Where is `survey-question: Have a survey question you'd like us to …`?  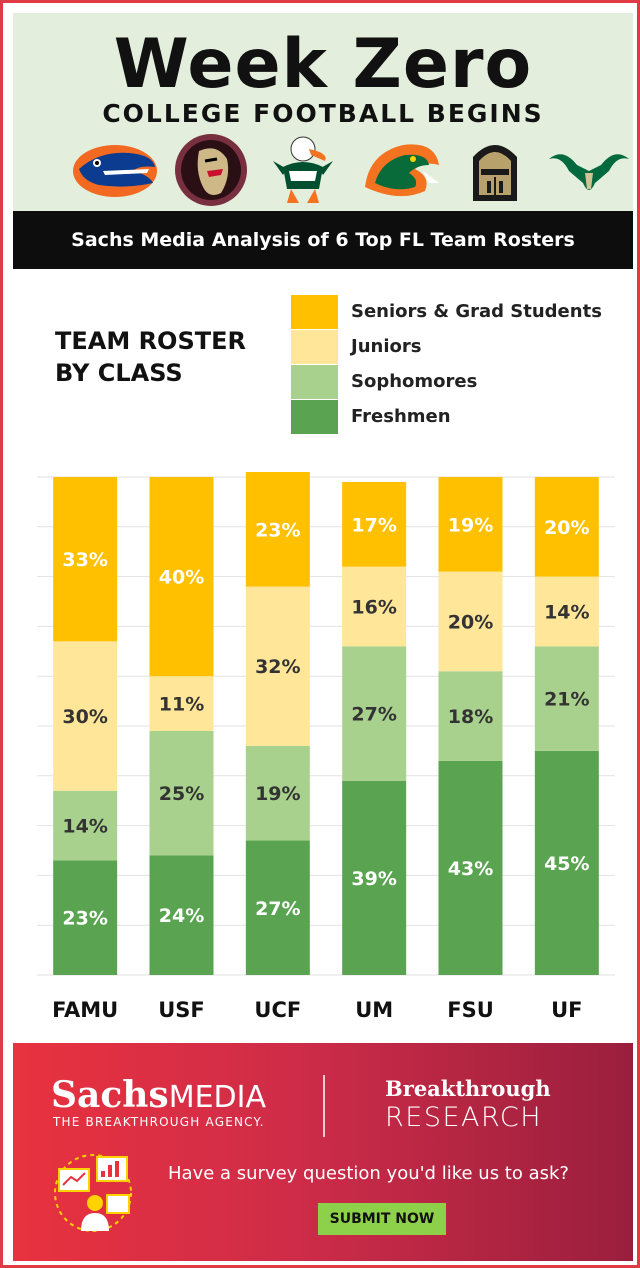 survey-question: Have a survey question you'd like us to … is located at coordinates (368, 1173).